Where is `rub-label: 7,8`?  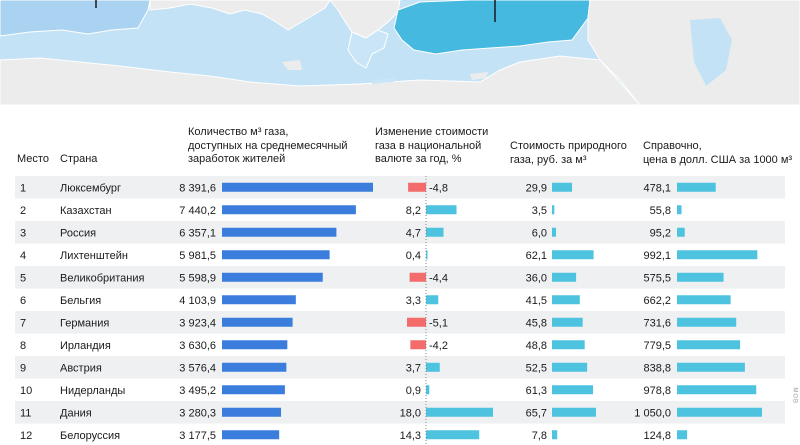
rub-label: 7,8 is located at coordinates (539, 436).